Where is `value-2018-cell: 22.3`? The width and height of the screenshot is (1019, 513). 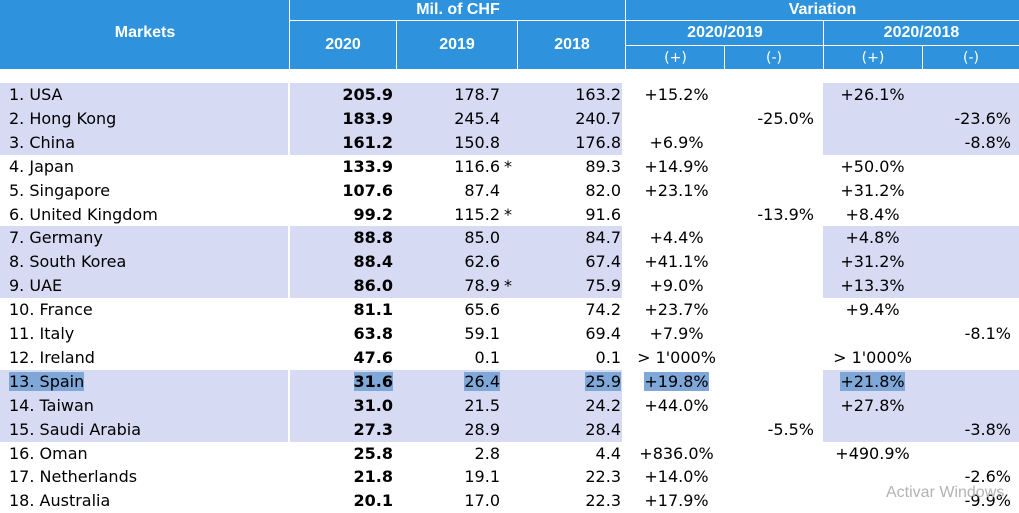
value-2018-cell: 22.3 is located at coordinates (603, 477).